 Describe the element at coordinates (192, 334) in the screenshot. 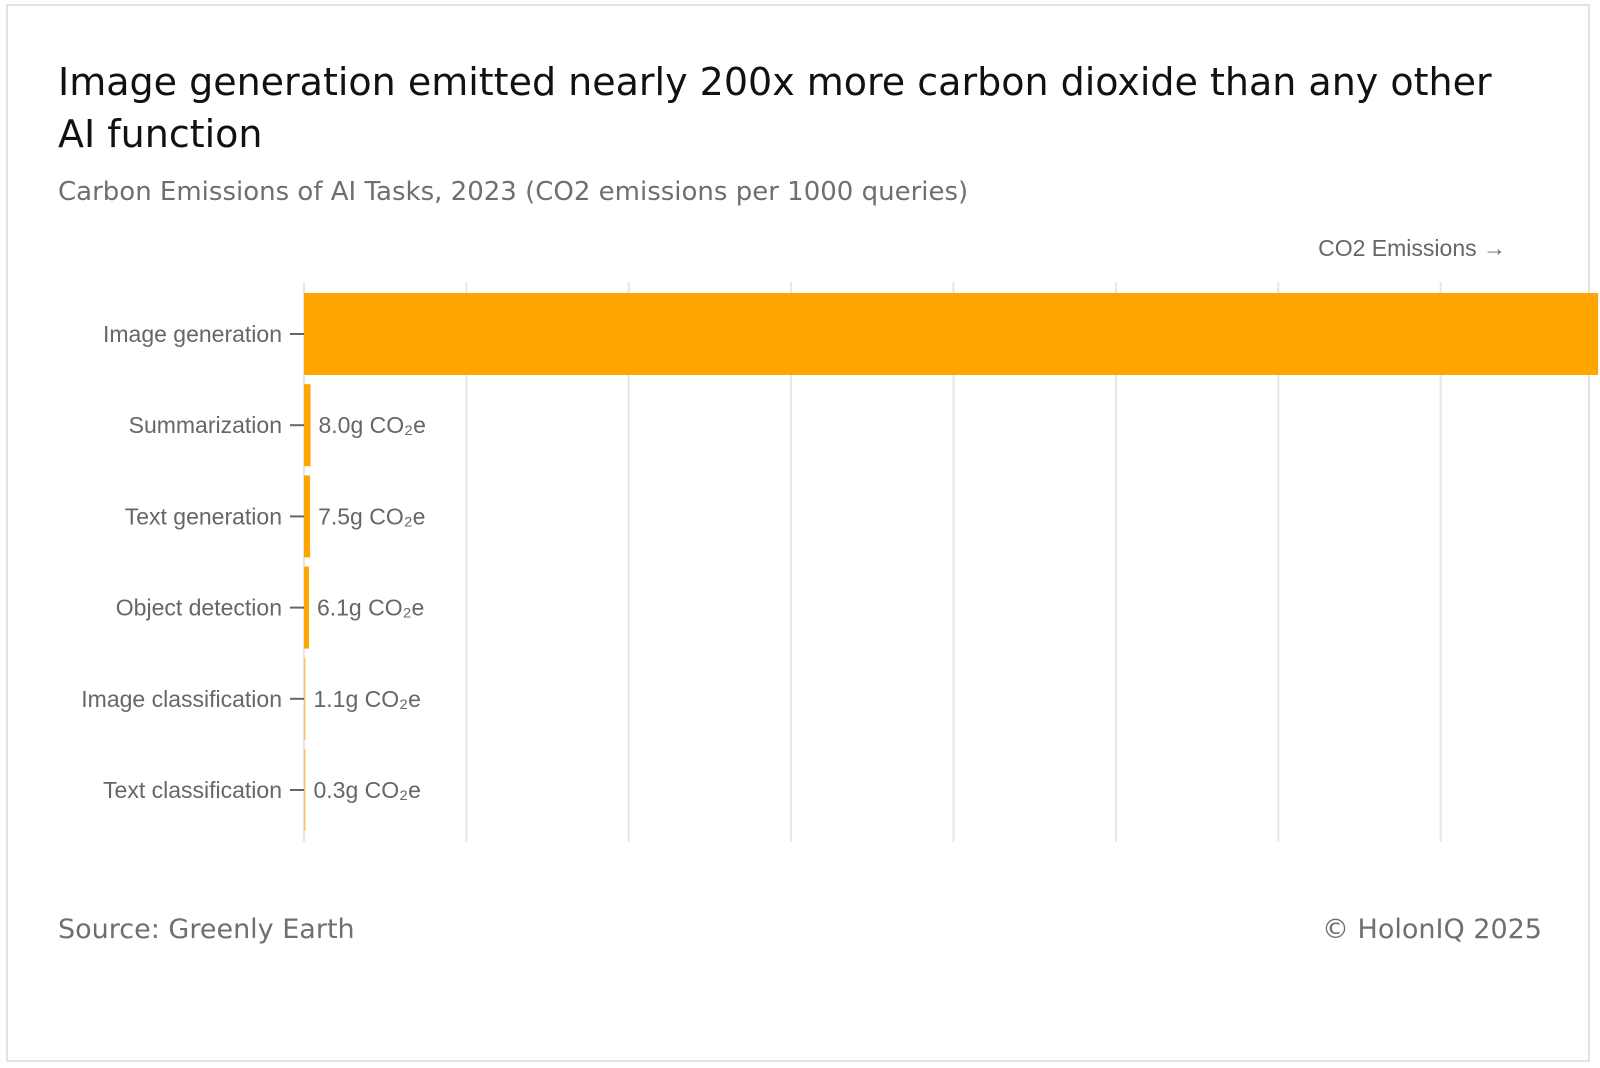

I see `category-label: Image generation` at that location.